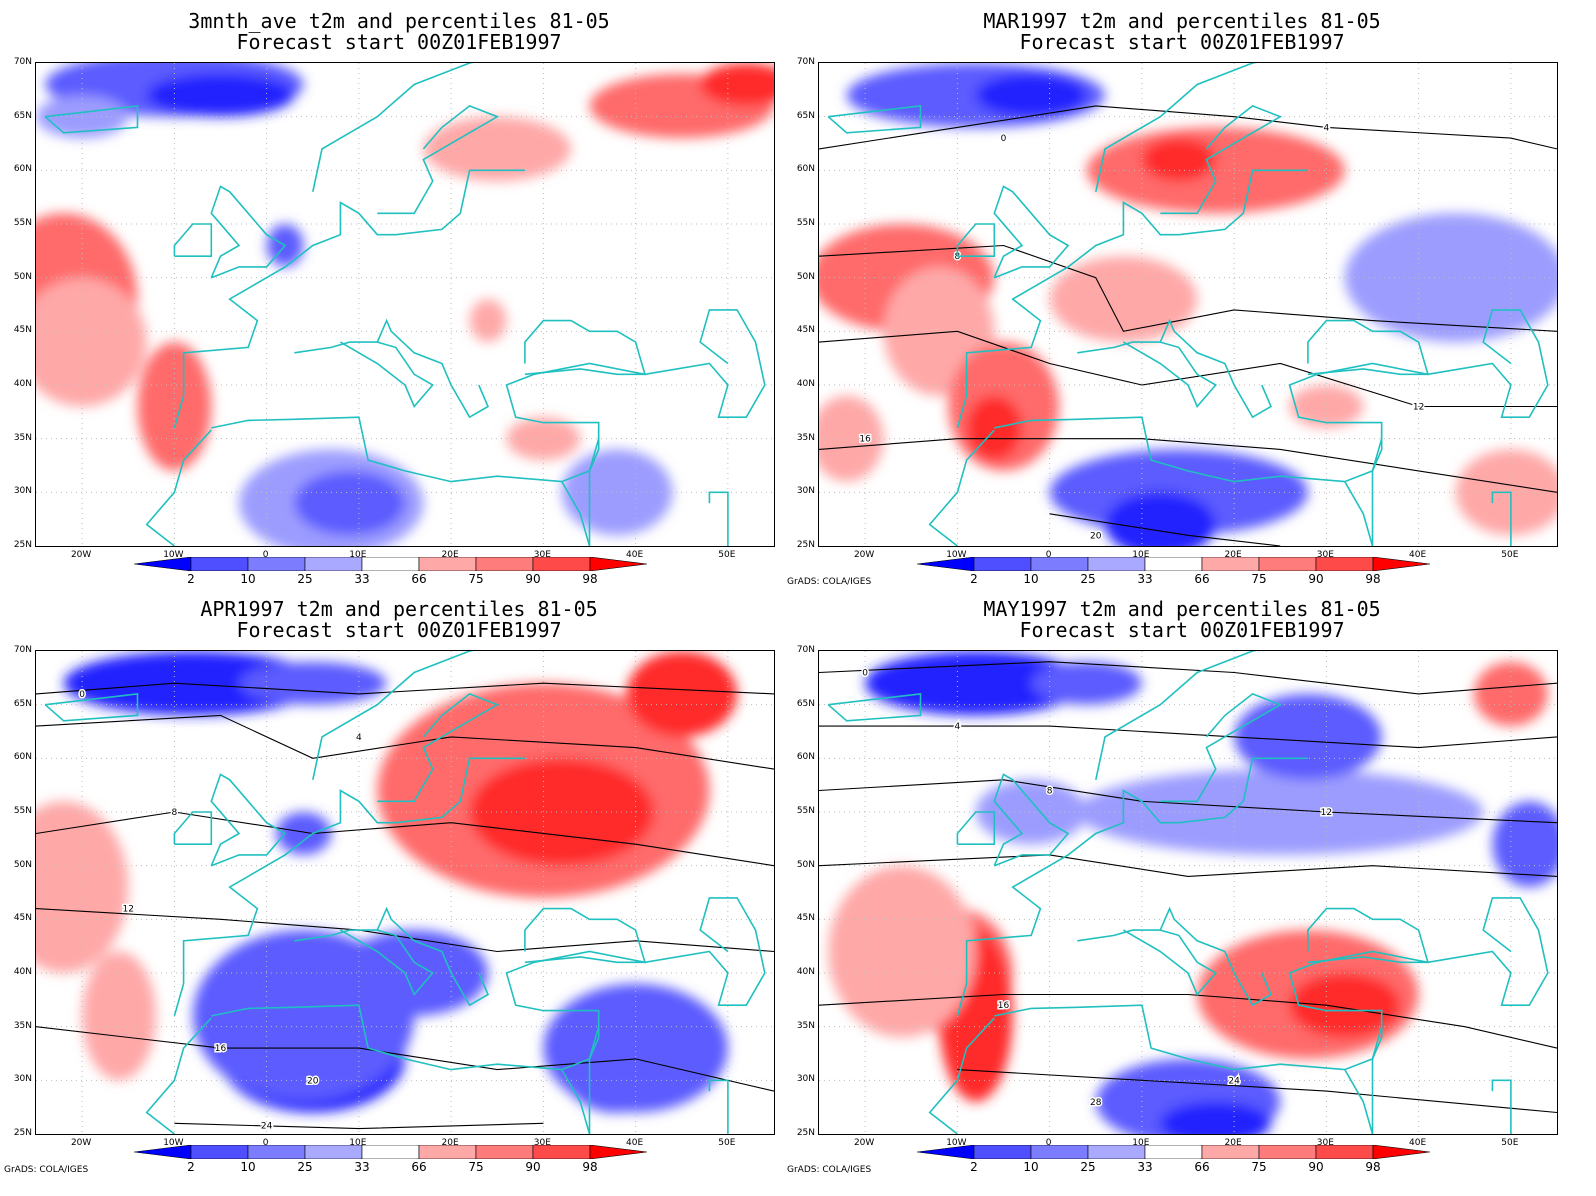 The height and width of the screenshot is (1196, 1596). Describe the element at coordinates (1202, 1167) in the screenshot. I see `colorbar-label: 66` at that location.